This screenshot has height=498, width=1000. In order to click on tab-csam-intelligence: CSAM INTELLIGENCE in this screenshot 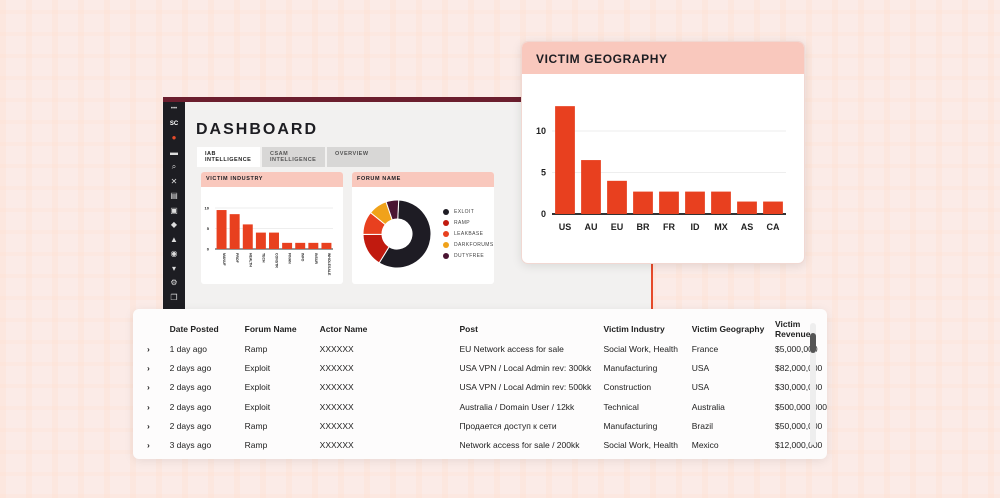, I will do `click(293, 157)`.